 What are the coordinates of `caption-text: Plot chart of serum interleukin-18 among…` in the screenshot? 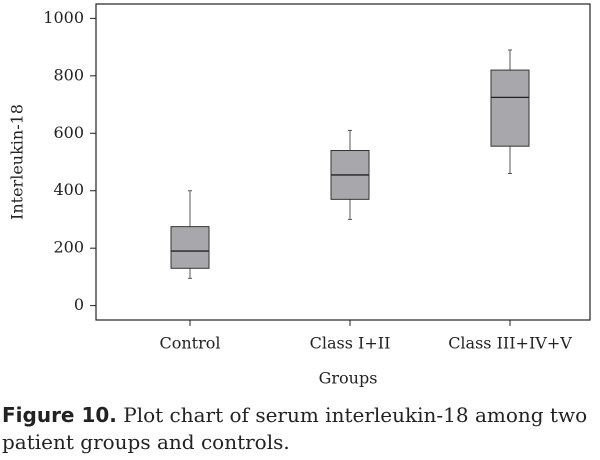 It's located at (295, 428).